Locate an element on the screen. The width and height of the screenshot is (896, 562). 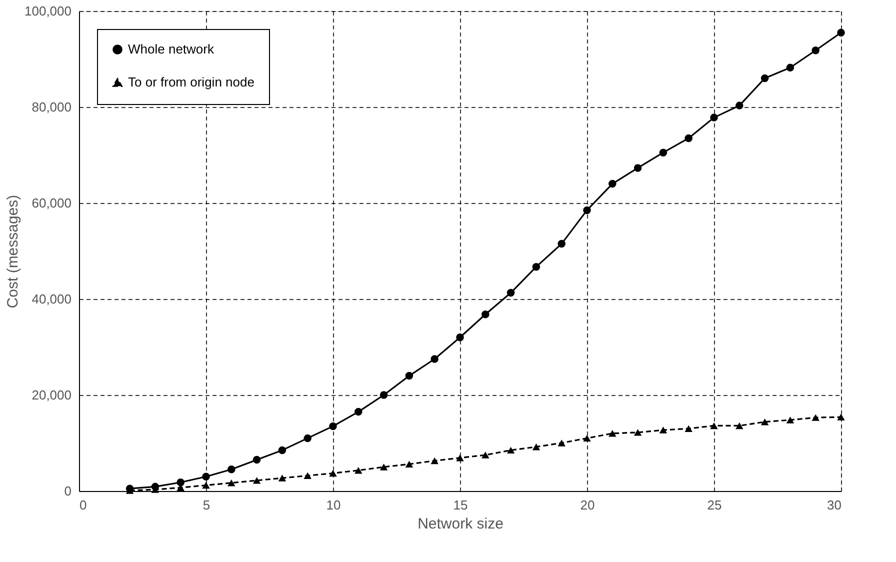
y-tick-label: 40,000 is located at coordinates (52, 299).